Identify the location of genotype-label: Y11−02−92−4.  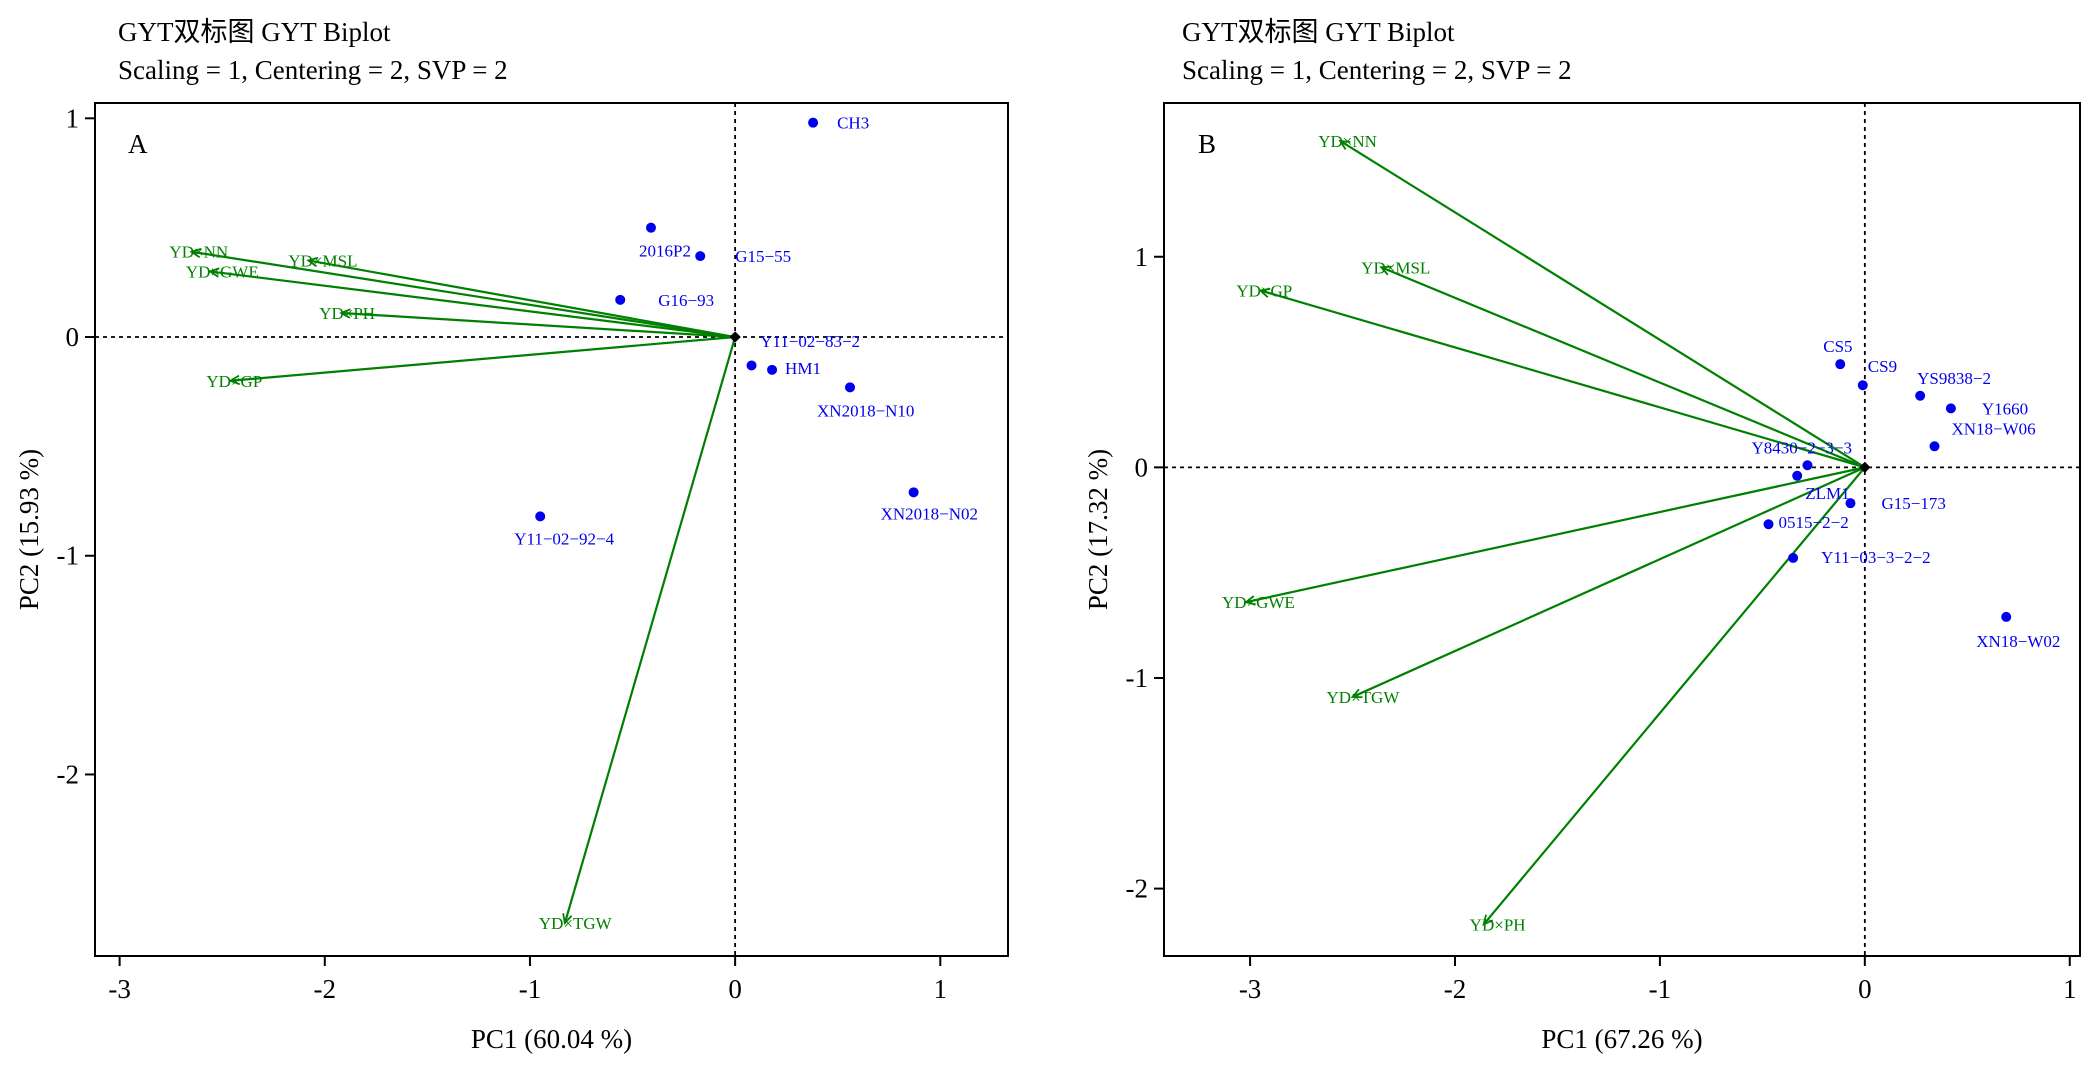
(564, 538).